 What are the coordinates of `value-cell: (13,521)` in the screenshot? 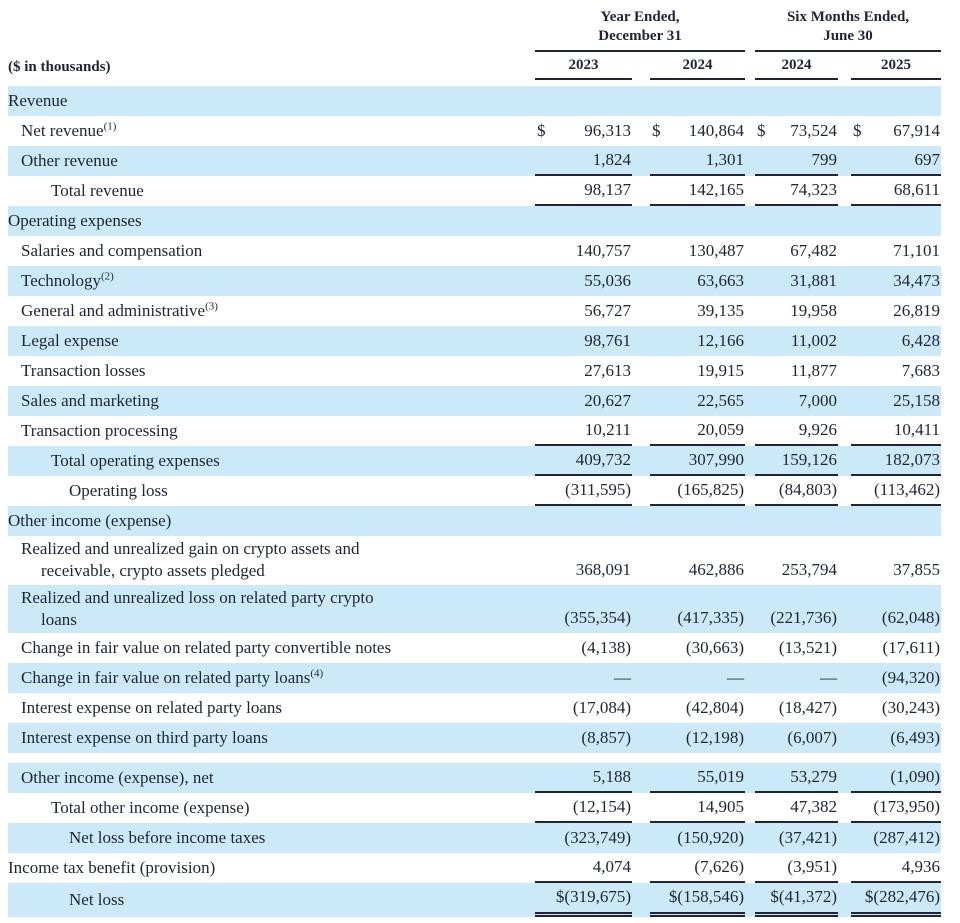 It's located at (796, 648).